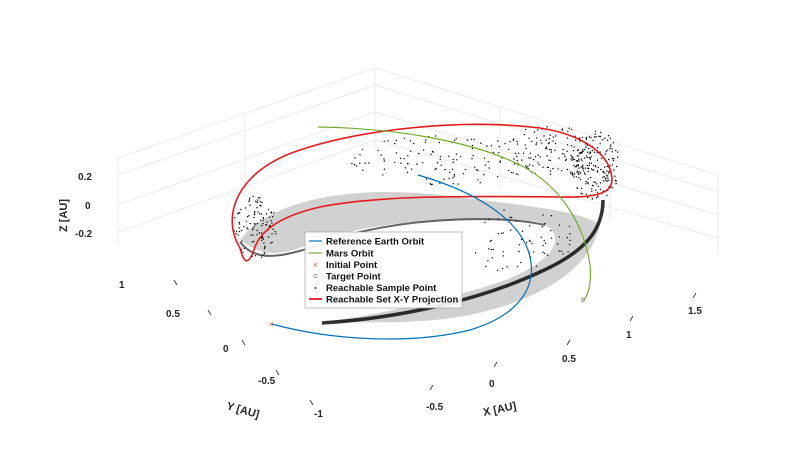 The height and width of the screenshot is (470, 789). What do you see at coordinates (88, 206) in the screenshot?
I see `z-tick-label: 0` at bounding box center [88, 206].